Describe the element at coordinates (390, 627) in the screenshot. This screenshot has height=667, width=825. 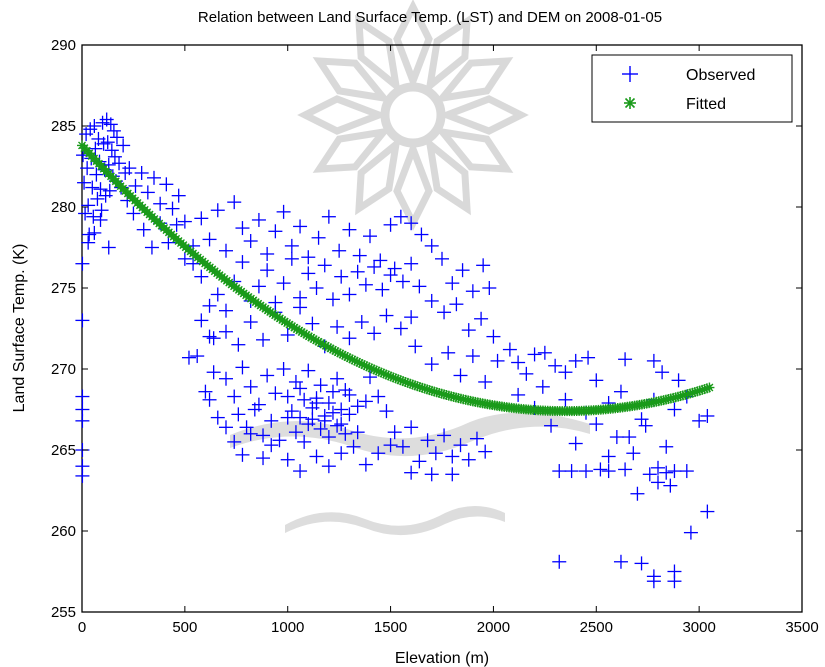
I see `x-tick-label: 1500` at that location.